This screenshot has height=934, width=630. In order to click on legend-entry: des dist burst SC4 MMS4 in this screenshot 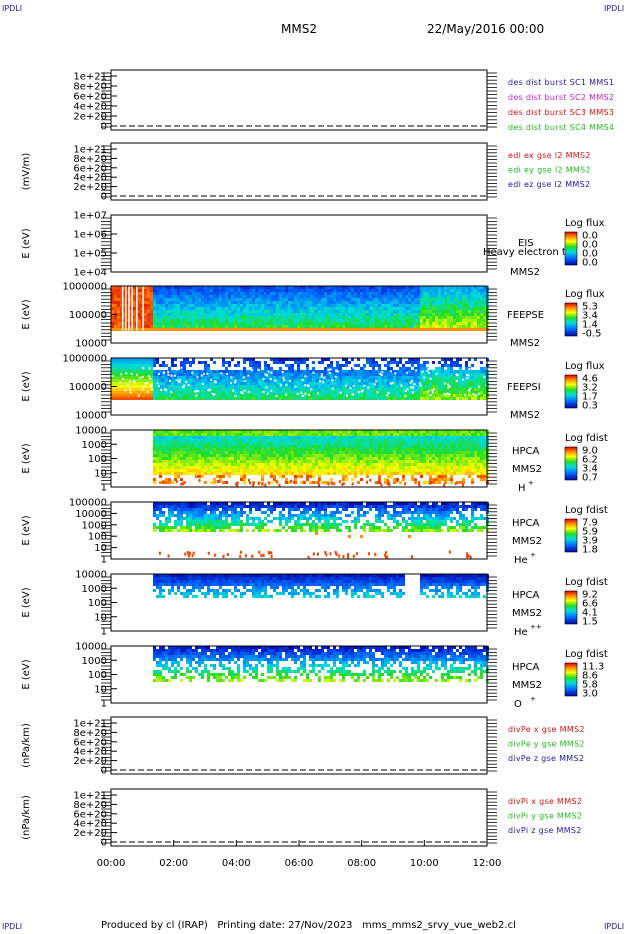, I will do `click(561, 127)`.